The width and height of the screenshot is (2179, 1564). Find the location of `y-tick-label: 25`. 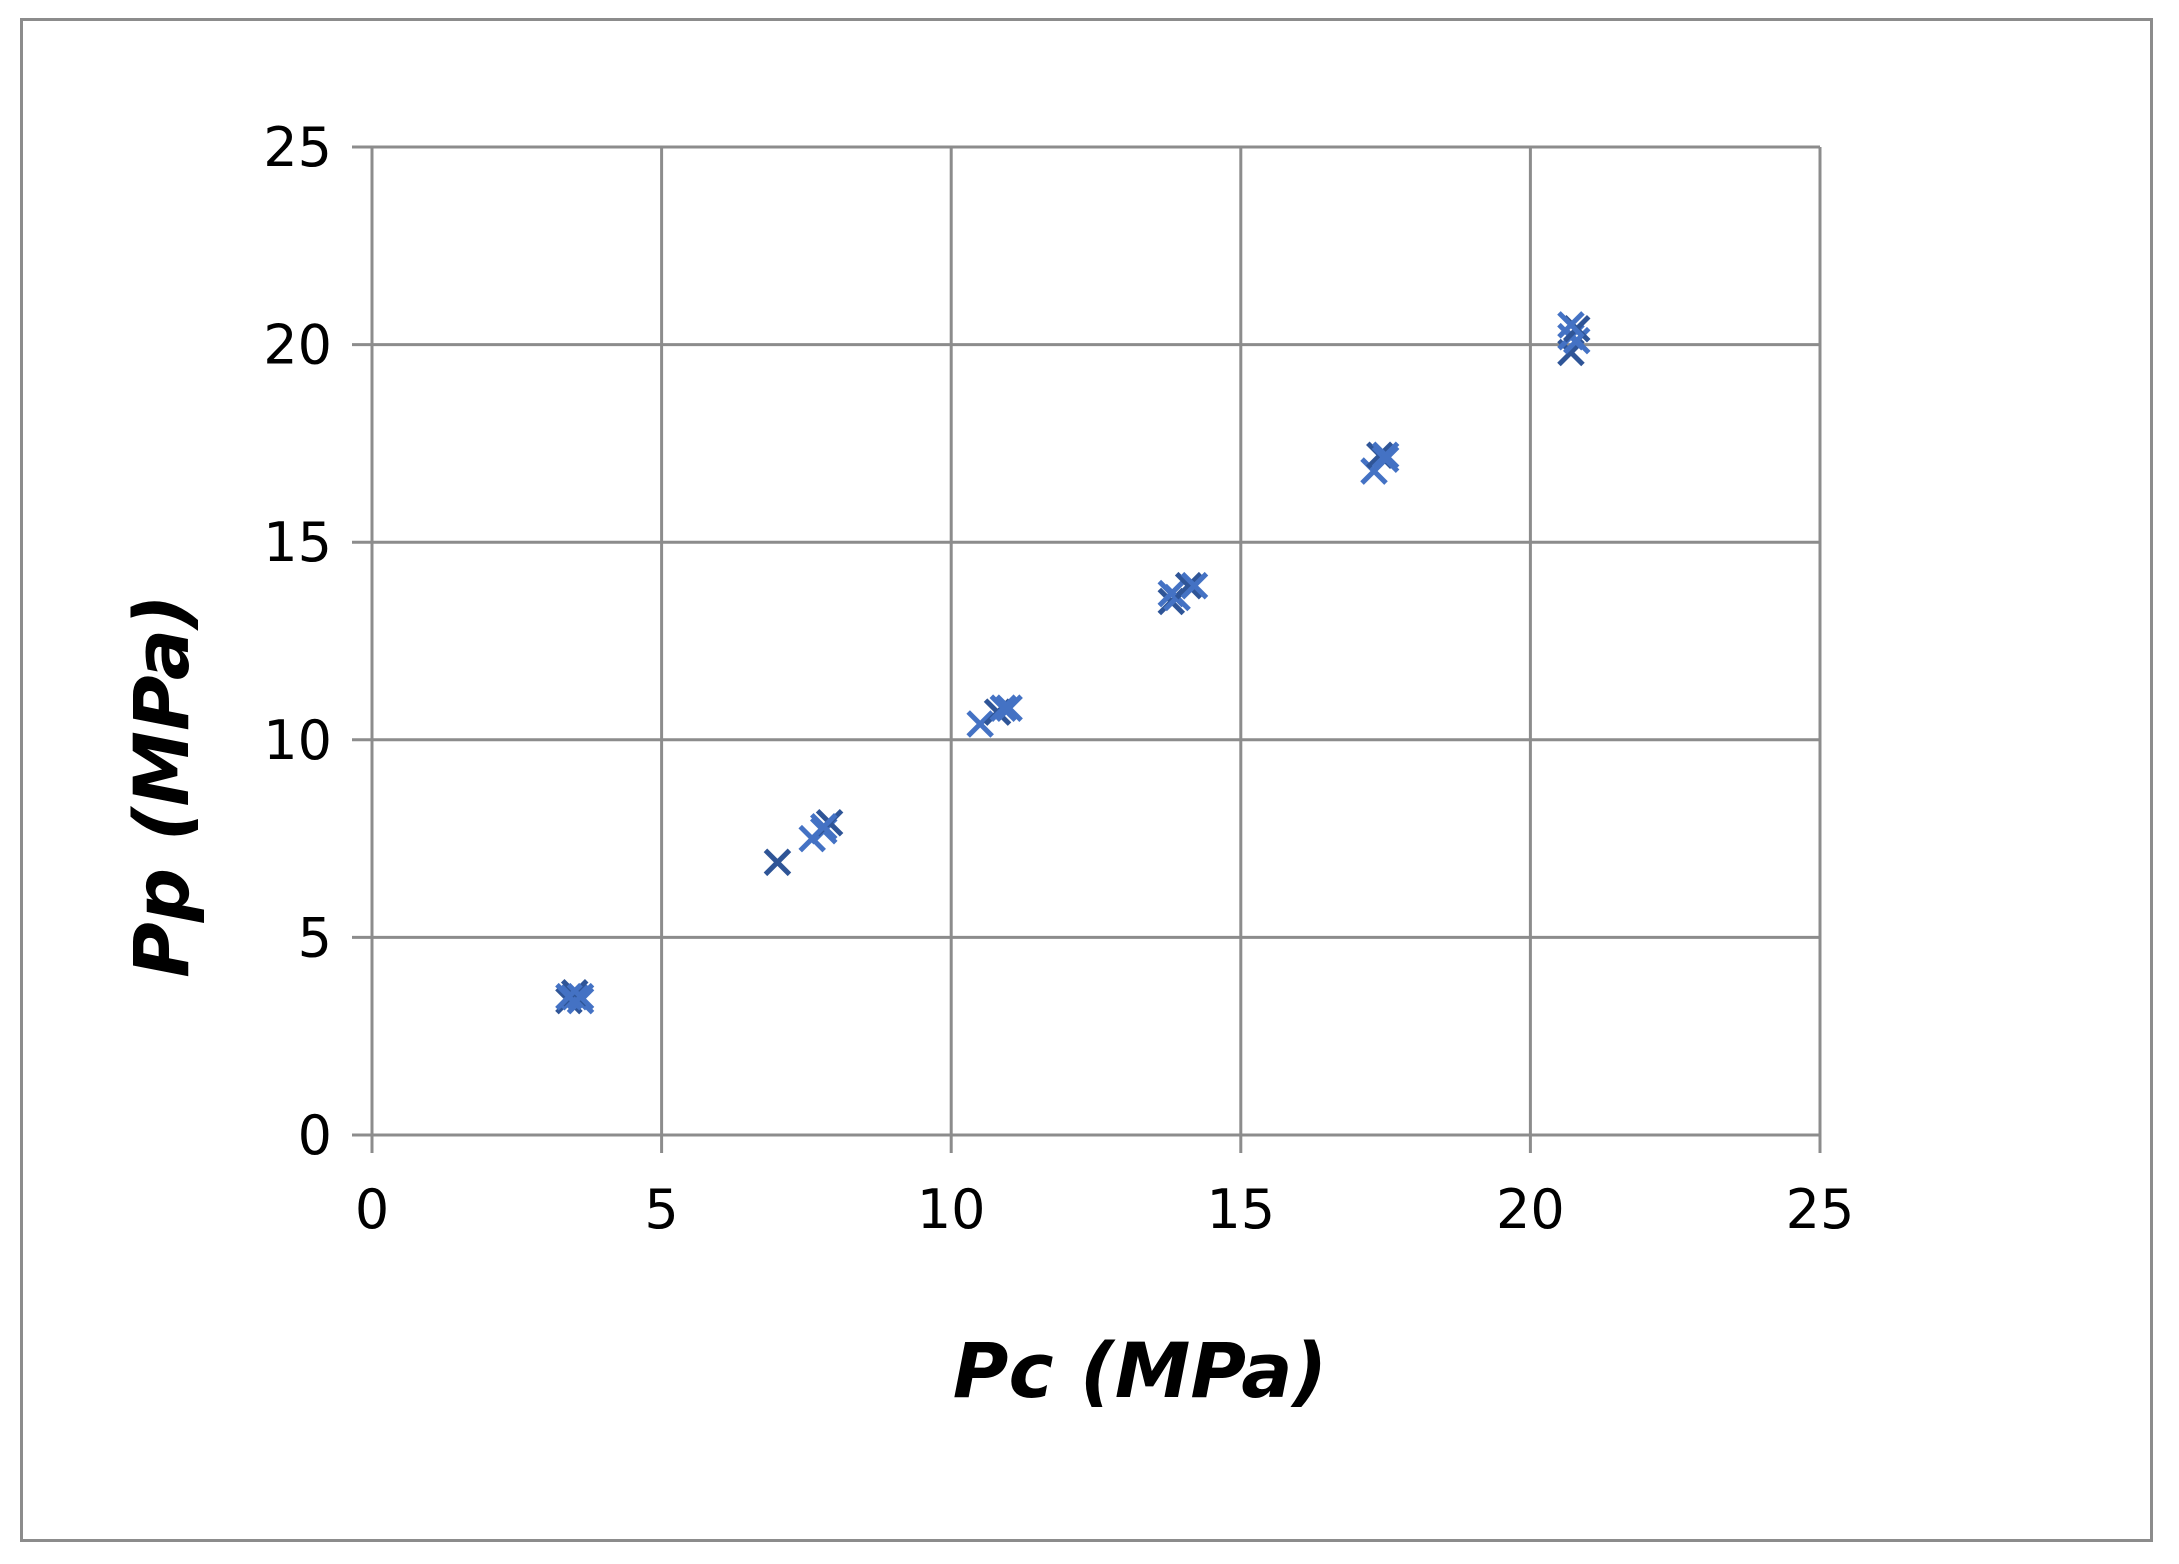

y-tick-label: 25 is located at coordinates (297, 147).